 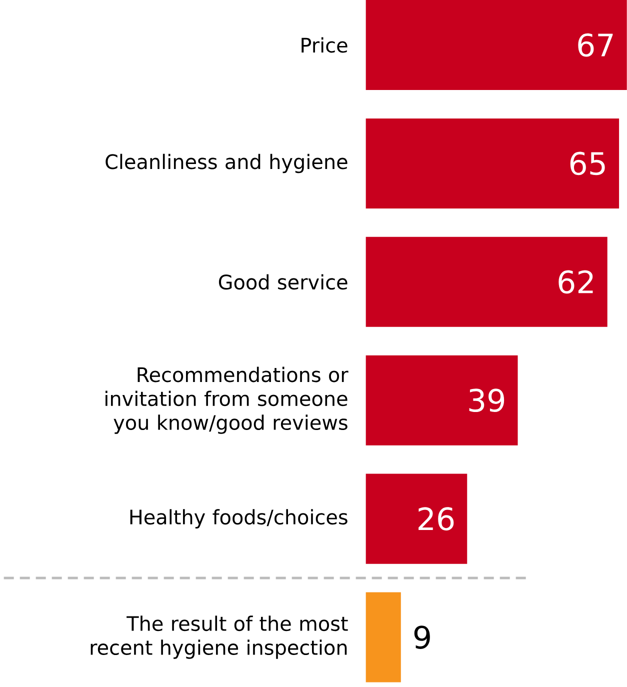 What do you see at coordinates (436, 518) in the screenshot?
I see `data-label: 26` at bounding box center [436, 518].